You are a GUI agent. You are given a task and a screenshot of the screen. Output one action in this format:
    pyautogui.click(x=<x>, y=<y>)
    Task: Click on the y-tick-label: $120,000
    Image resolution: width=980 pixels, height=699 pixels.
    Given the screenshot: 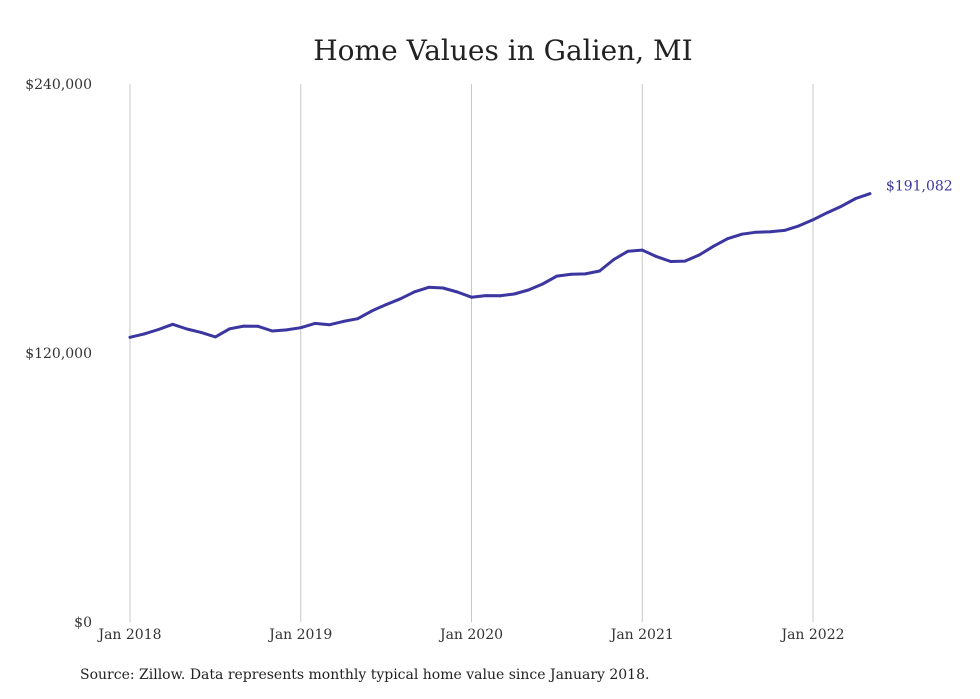 What is the action you would take?
    pyautogui.click(x=58, y=354)
    